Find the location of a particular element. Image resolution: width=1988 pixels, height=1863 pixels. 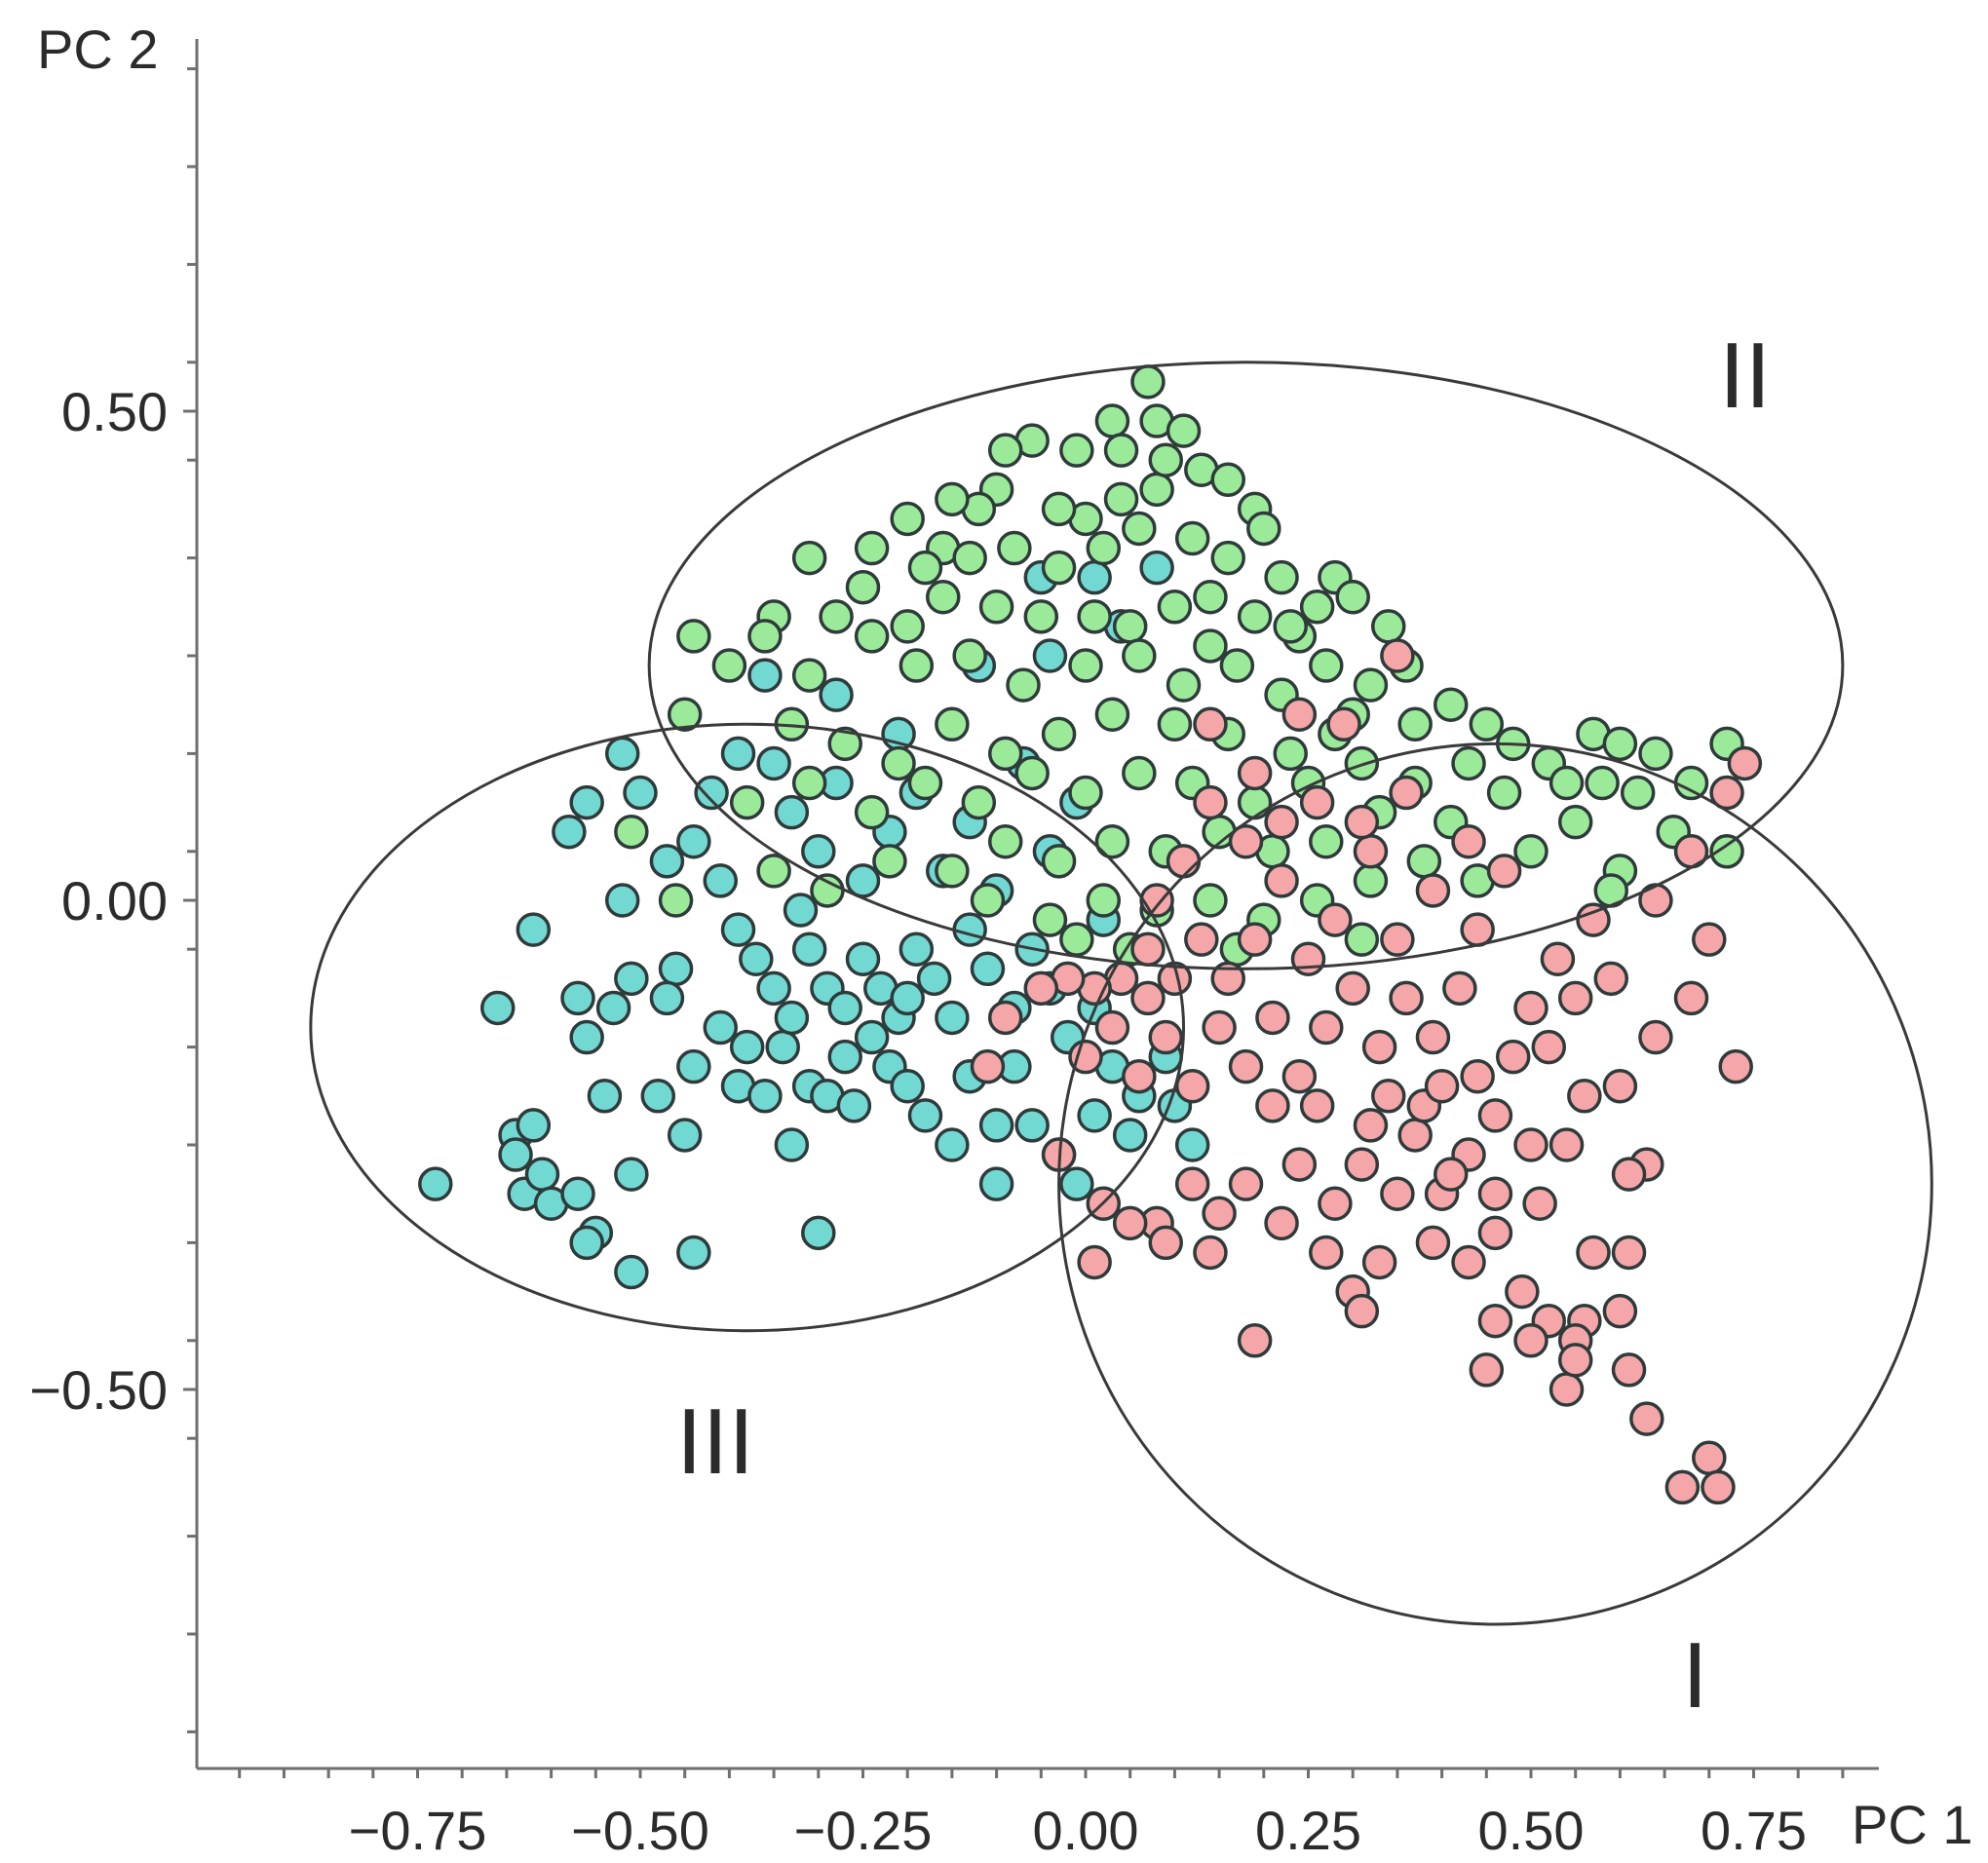

x-tick-label: 0.75 is located at coordinates (1754, 1830).